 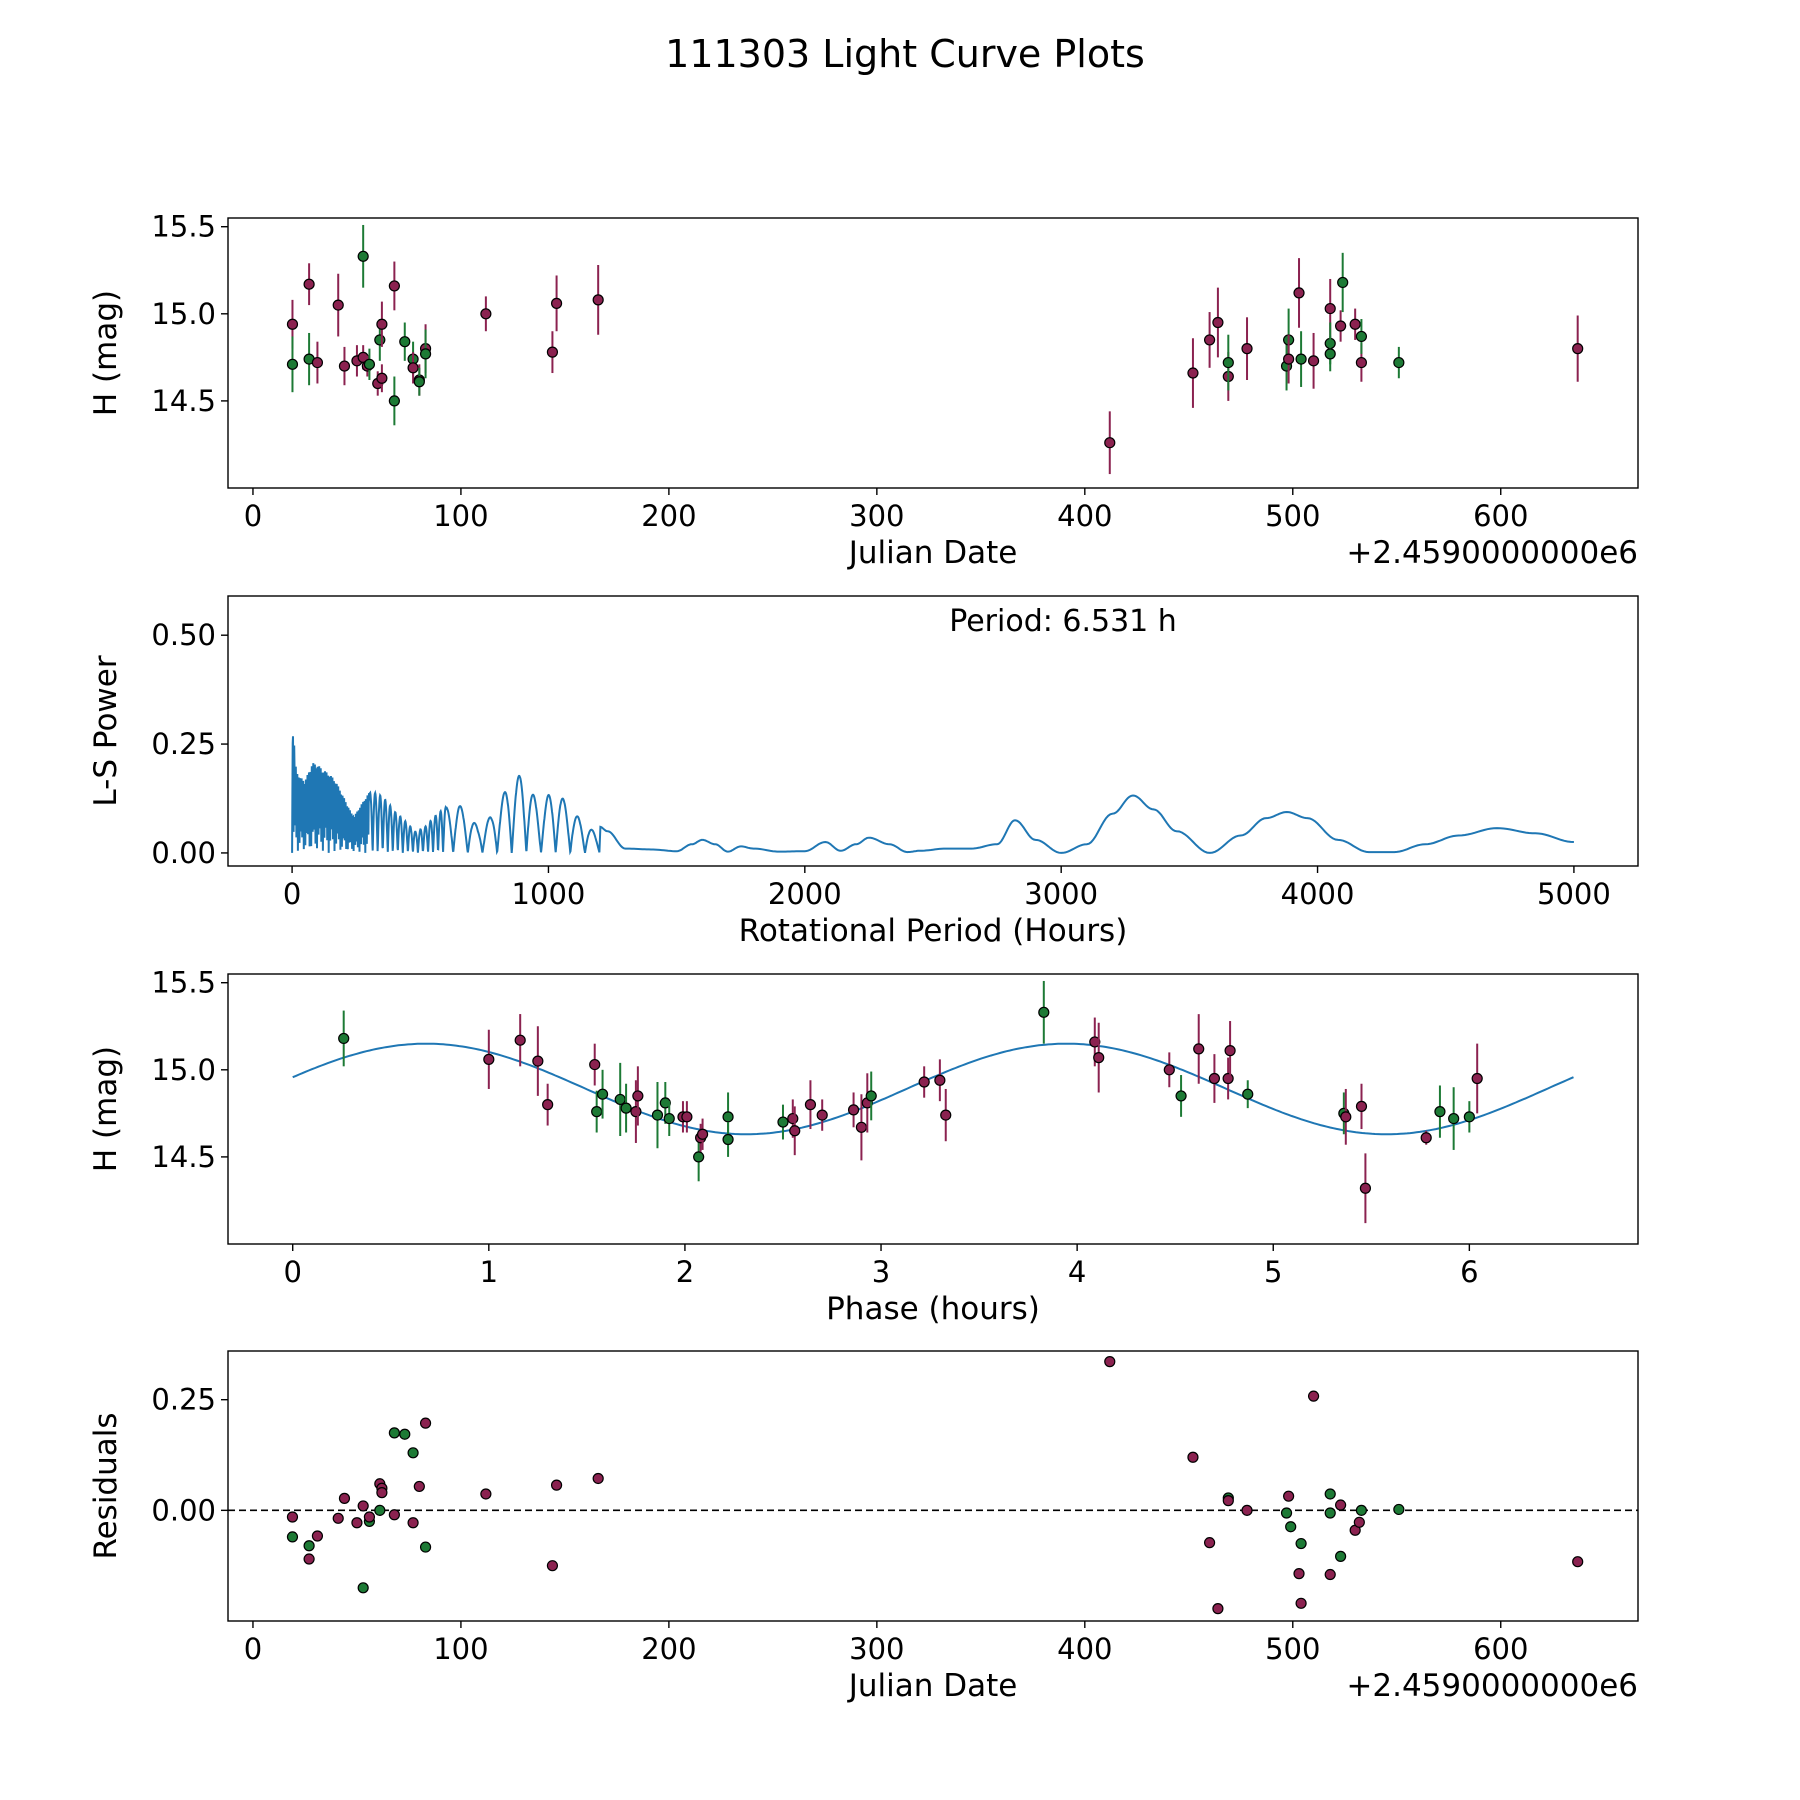 I want to click on phased-data, so click(x=933, y=1102).